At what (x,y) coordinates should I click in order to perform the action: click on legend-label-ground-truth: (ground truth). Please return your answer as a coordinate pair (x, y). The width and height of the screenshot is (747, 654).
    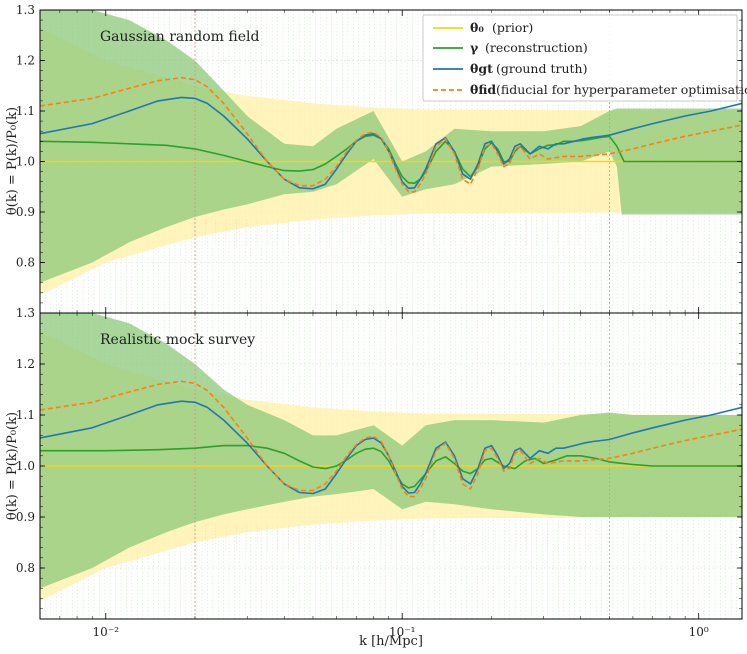
    Looking at the image, I should click on (541, 68).